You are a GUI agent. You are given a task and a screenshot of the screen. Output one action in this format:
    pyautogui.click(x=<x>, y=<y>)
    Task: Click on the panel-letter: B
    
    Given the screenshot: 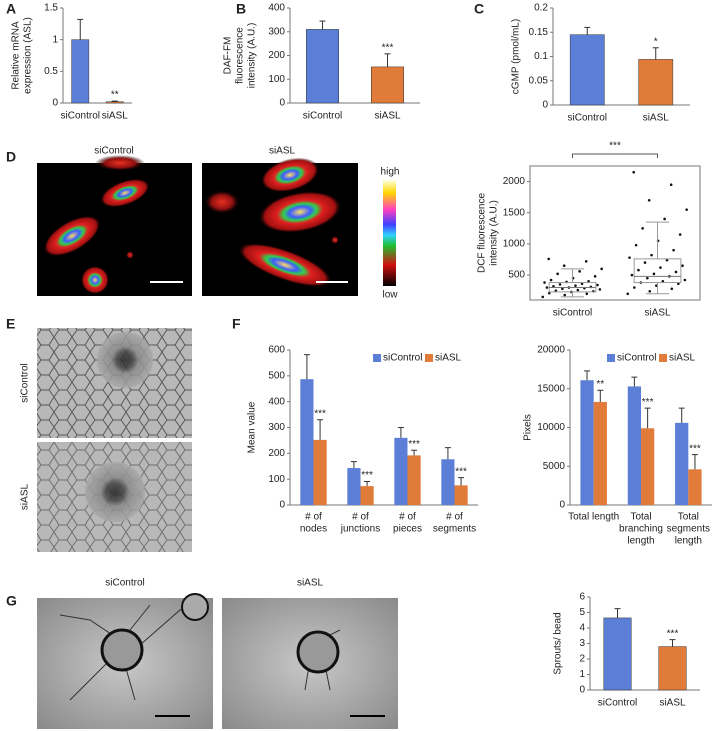 What is the action you would take?
    pyautogui.click(x=241, y=9)
    